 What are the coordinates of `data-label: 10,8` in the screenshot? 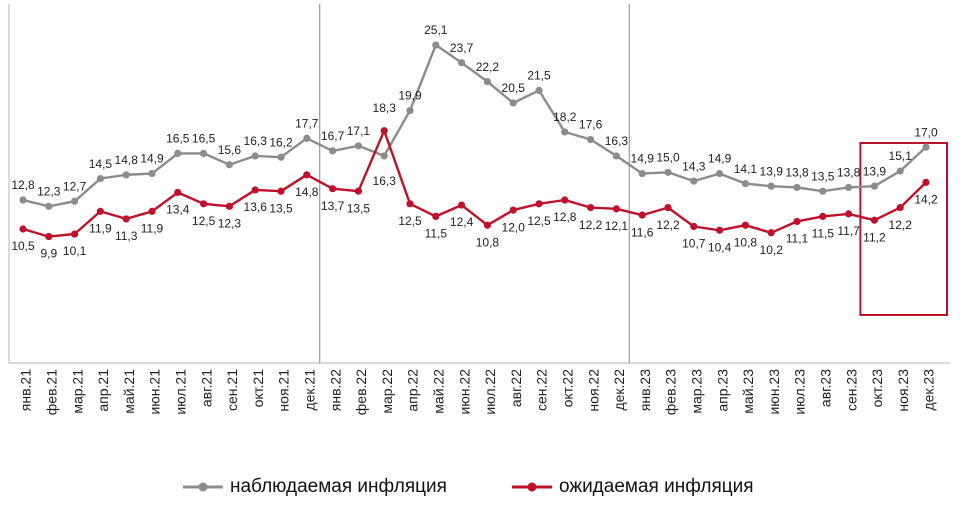 It's located at (746, 242).